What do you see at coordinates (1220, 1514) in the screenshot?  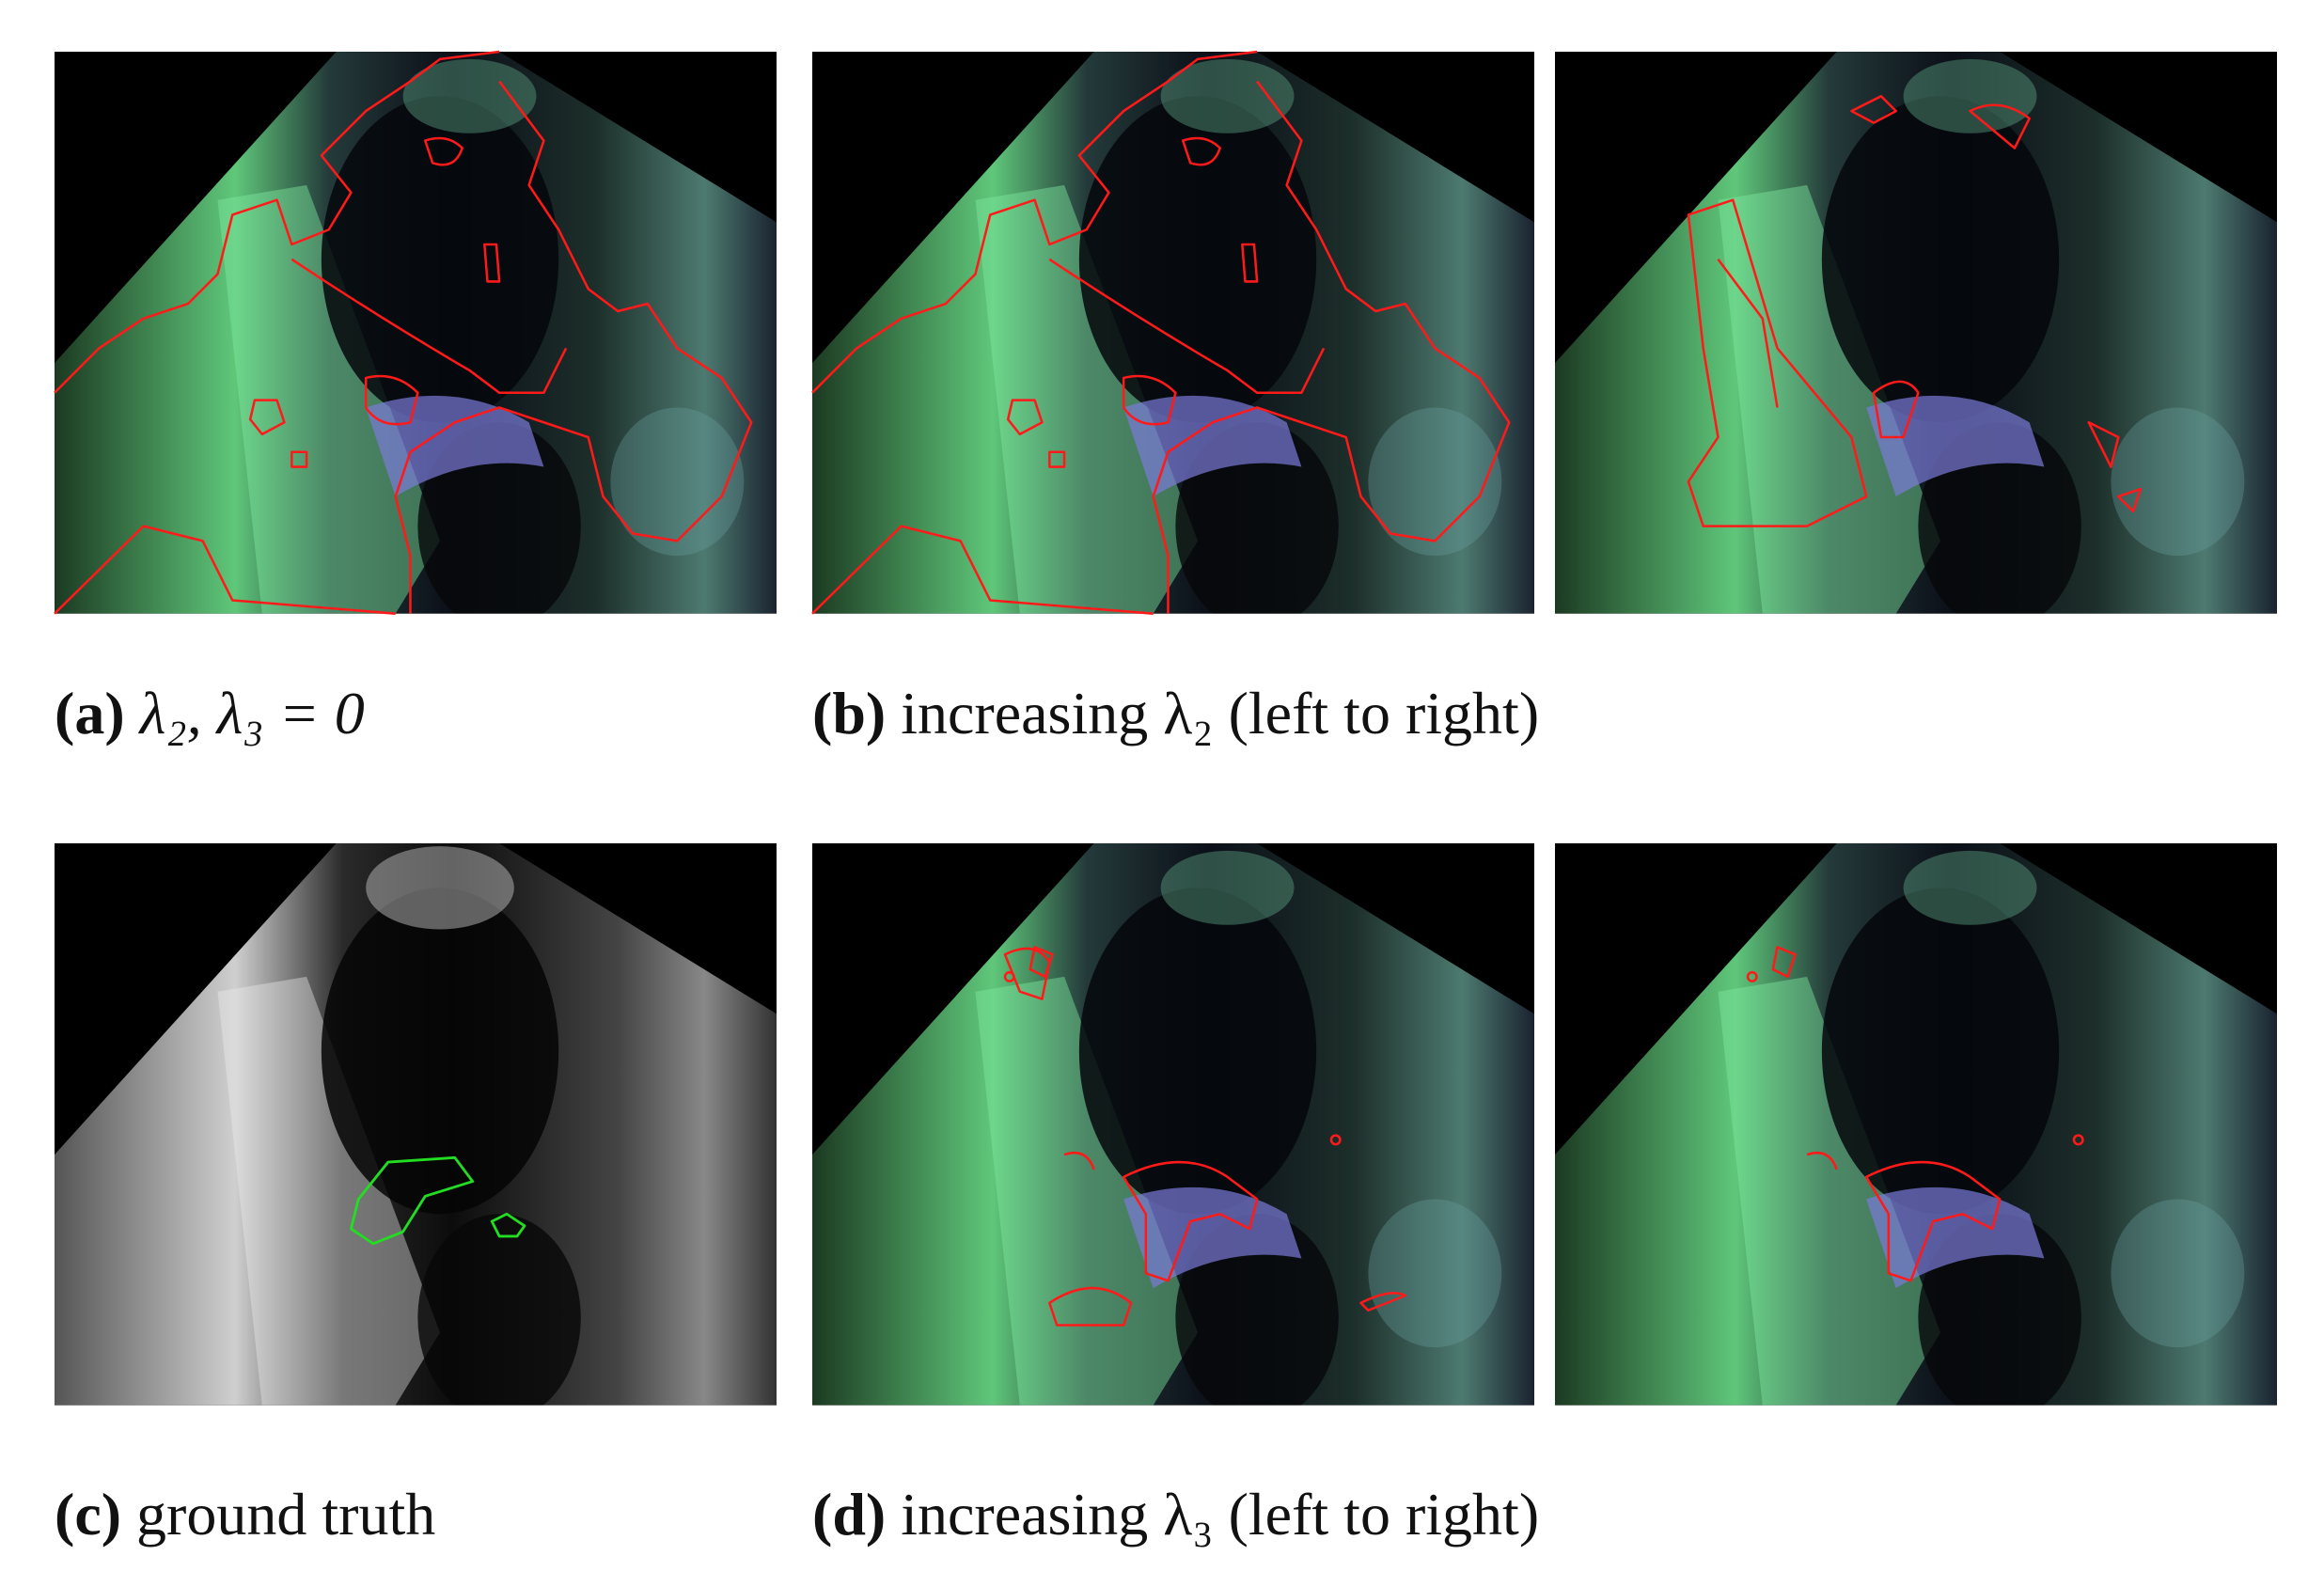 I see `caption-text: increasing λ₃ (left to right)` at bounding box center [1220, 1514].